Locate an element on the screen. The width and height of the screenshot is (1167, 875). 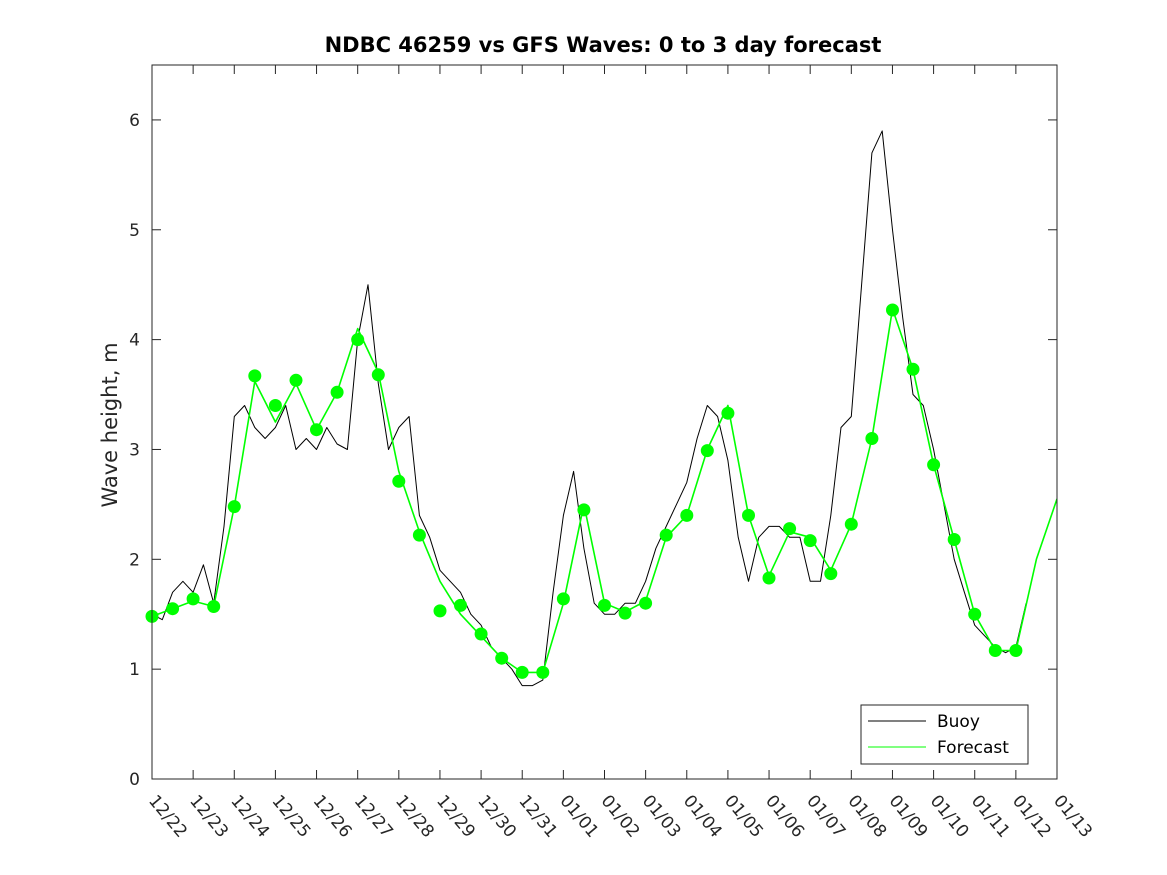
x-tick-label: 01/11 is located at coordinates (990, 816).